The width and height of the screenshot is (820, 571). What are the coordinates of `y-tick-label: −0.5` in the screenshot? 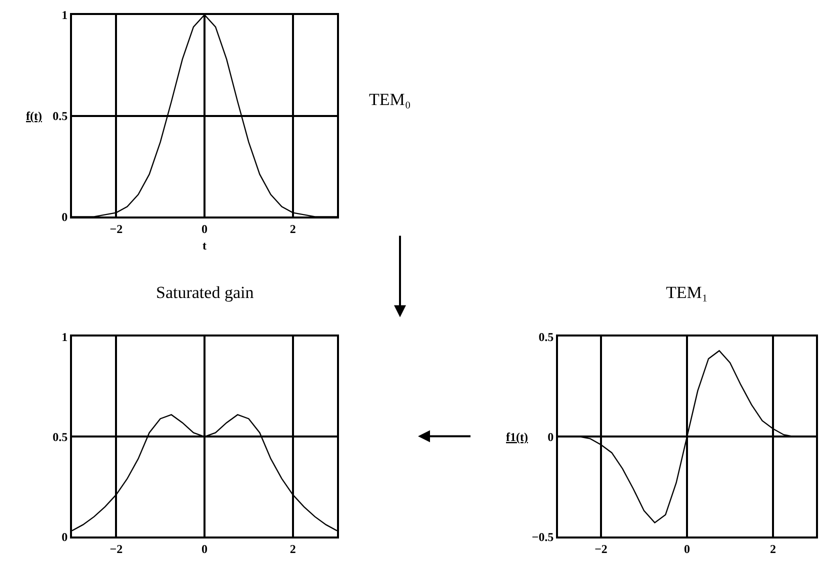 It's located at (543, 537).